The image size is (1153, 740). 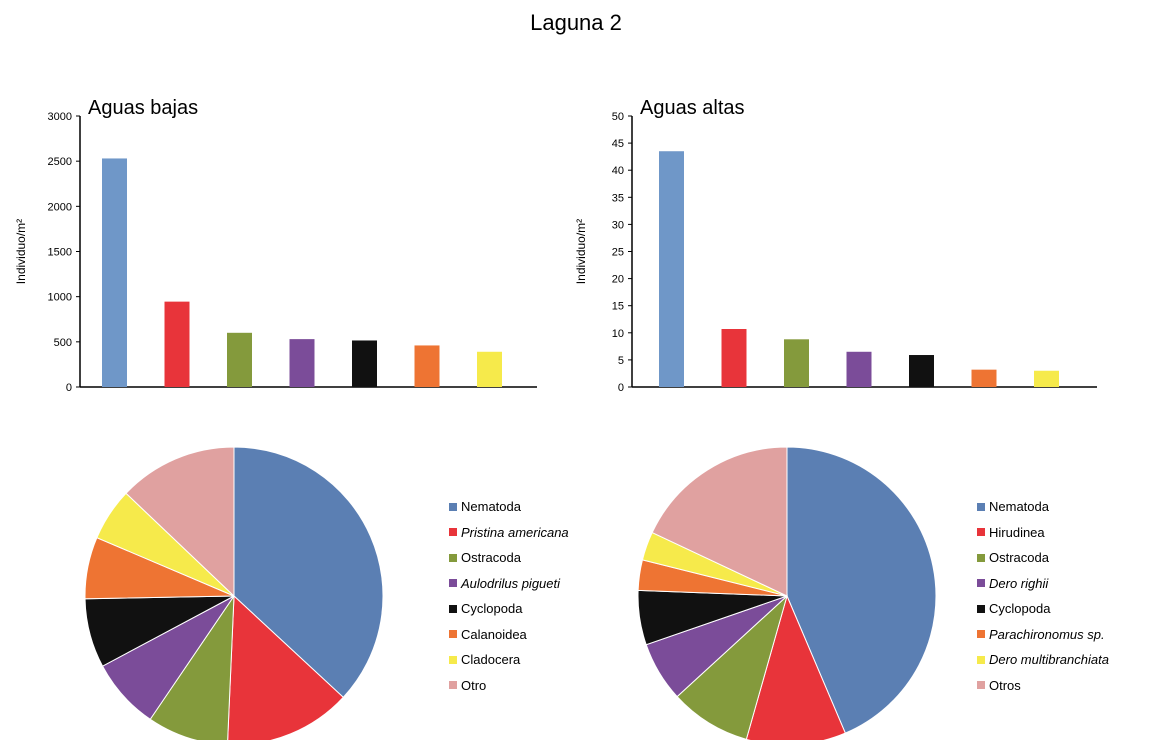 I want to click on legend-item-hirudinea: Hirudinea, so click(x=1043, y=533).